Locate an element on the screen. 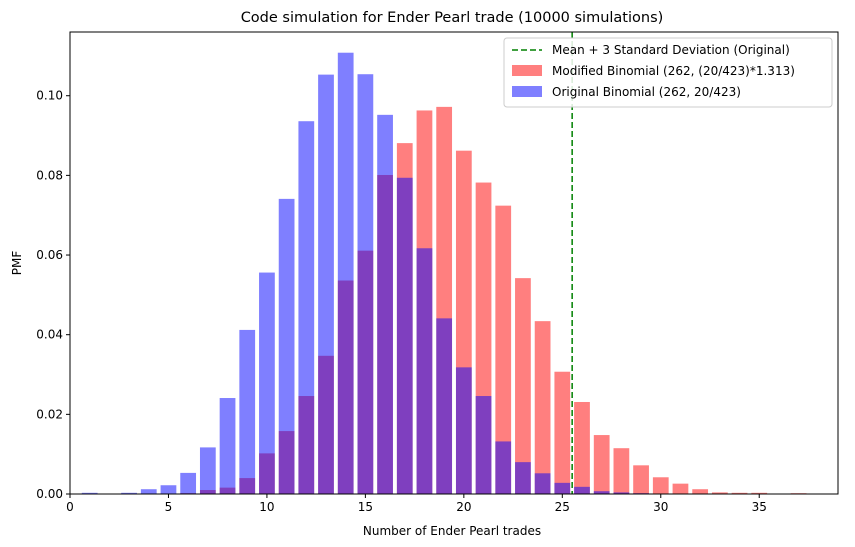  y-tick-label: 0.00 is located at coordinates (49, 494).